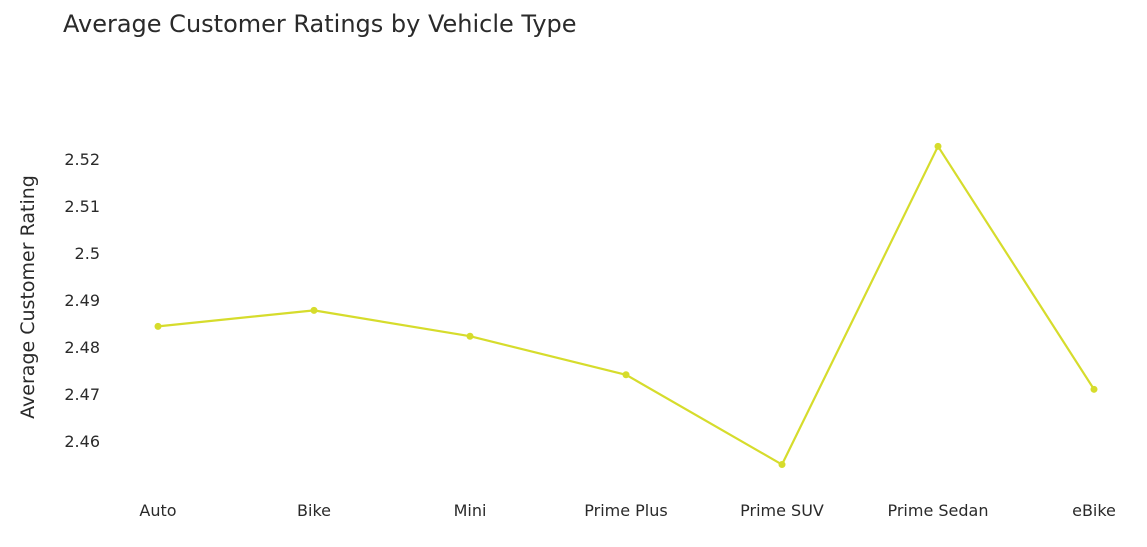 This screenshot has height=547, width=1147. What do you see at coordinates (157, 510) in the screenshot?
I see `x-tick-label: Auto` at bounding box center [157, 510].